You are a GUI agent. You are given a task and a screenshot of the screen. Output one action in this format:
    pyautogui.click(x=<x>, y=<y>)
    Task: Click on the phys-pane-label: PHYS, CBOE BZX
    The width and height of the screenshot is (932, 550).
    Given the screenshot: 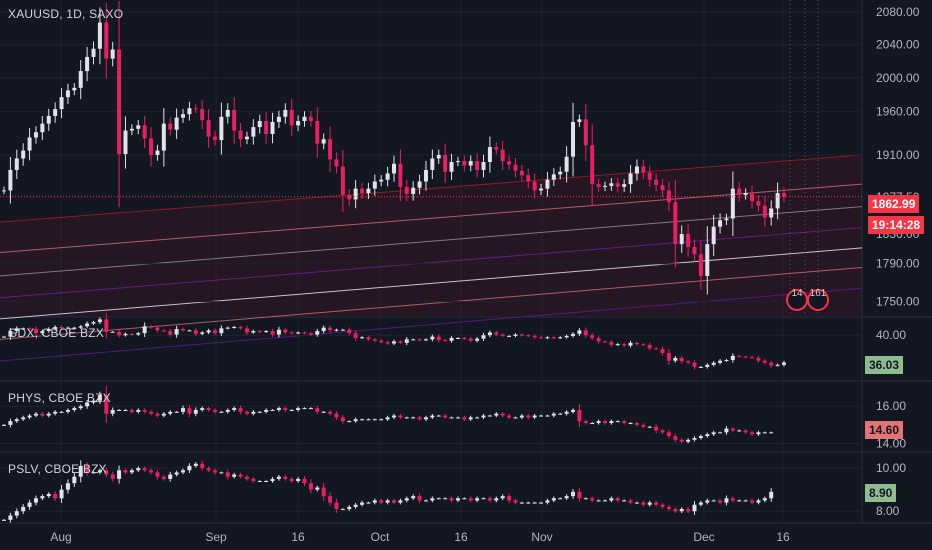 What is the action you would take?
    pyautogui.click(x=59, y=398)
    